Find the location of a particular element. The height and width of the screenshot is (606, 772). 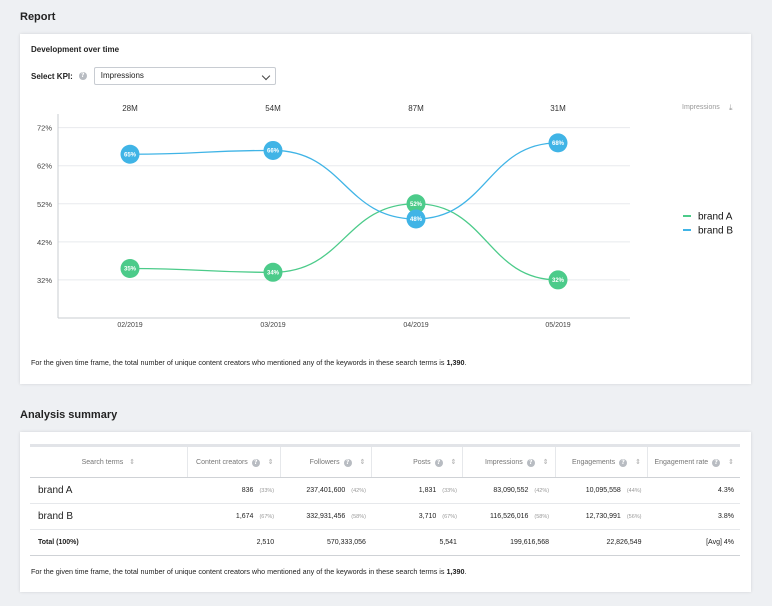

x-tick-label: 03/2019 is located at coordinates (272, 325).